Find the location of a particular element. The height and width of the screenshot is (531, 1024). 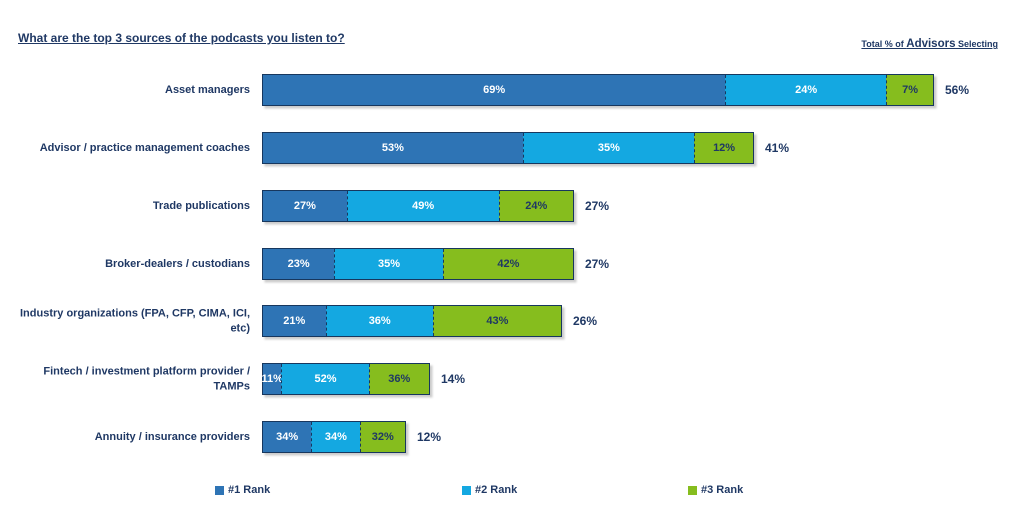

bar-segment--1-rank: 21% is located at coordinates (294, 321).